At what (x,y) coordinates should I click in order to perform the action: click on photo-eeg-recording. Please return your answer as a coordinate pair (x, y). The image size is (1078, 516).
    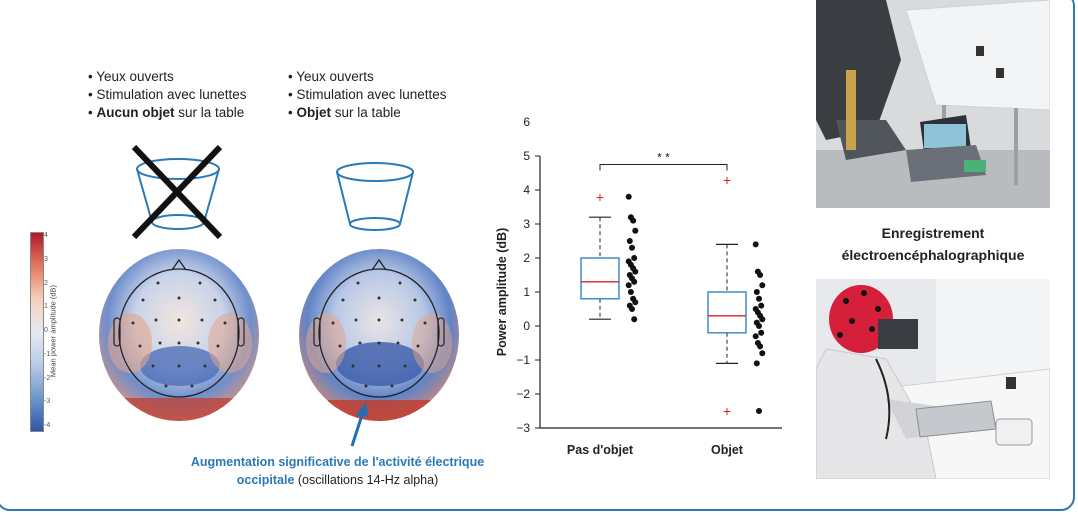
    Looking at the image, I should click on (933, 379).